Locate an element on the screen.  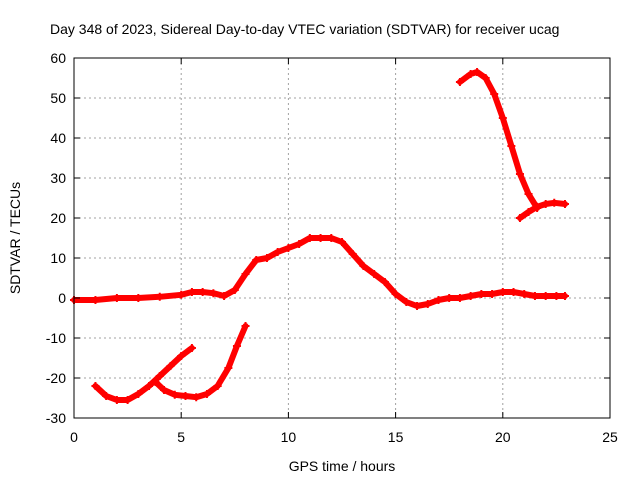
y-axis-label: SDTVAR / TECUs is located at coordinates (15, 238).